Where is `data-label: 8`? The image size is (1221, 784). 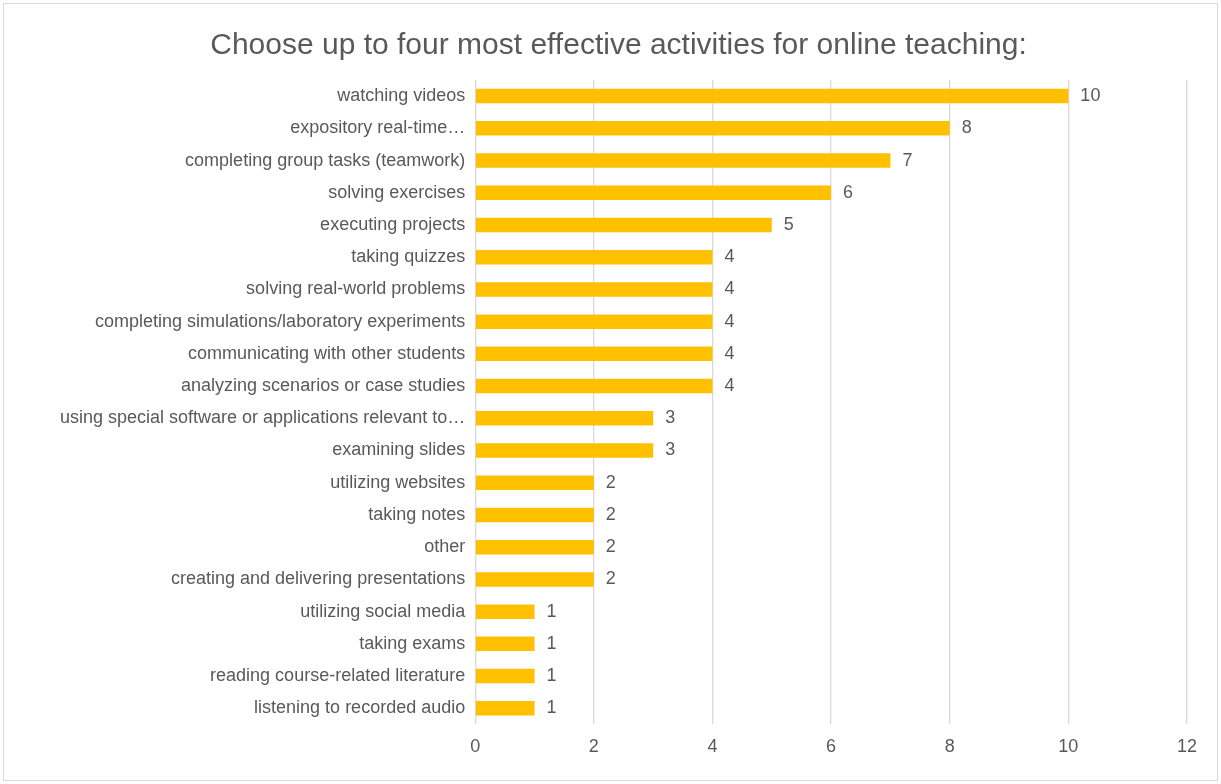
data-label: 8 is located at coordinates (966, 127).